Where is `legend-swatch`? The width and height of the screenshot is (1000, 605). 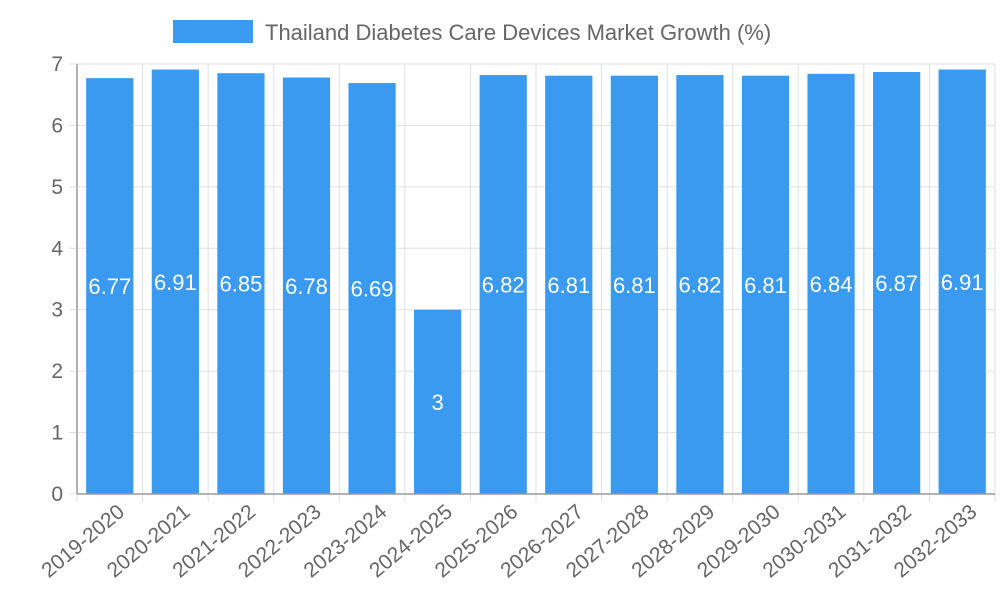 legend-swatch is located at coordinates (213, 31).